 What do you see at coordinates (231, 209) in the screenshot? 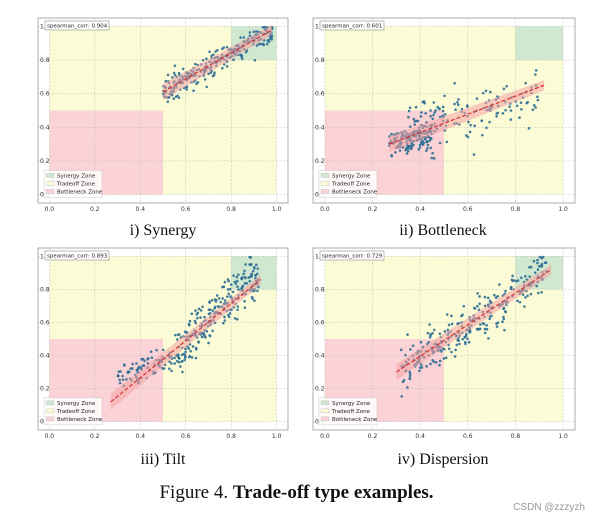
I see `x-tick-label: 0.8` at bounding box center [231, 209].